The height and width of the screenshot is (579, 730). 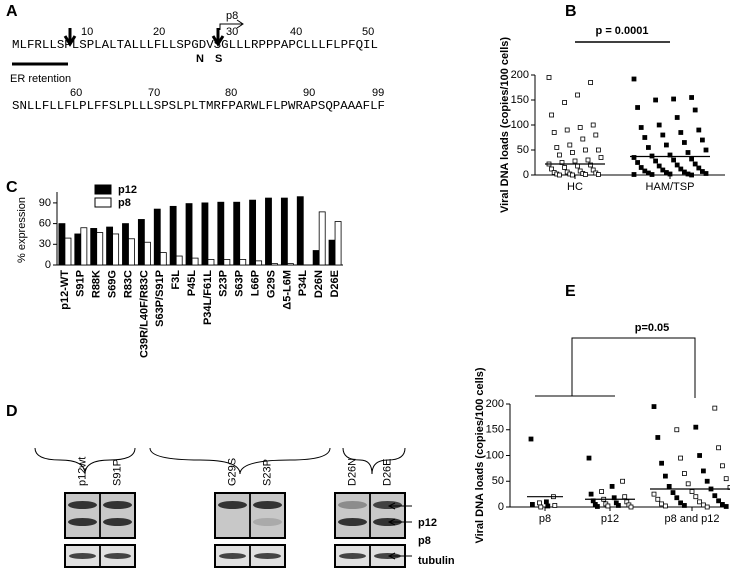 What do you see at coordinates (232, 32) in the screenshot?
I see `position: 30` at bounding box center [232, 32].